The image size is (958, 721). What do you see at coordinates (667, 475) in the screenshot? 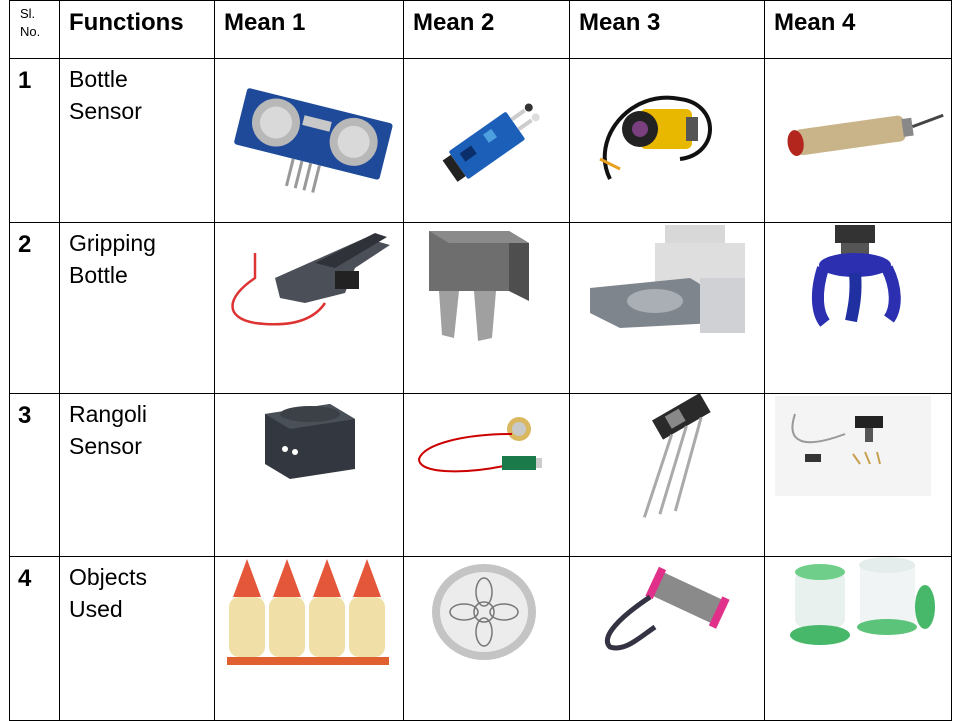
I see `ir-receiver-component-image` at bounding box center [667, 475].